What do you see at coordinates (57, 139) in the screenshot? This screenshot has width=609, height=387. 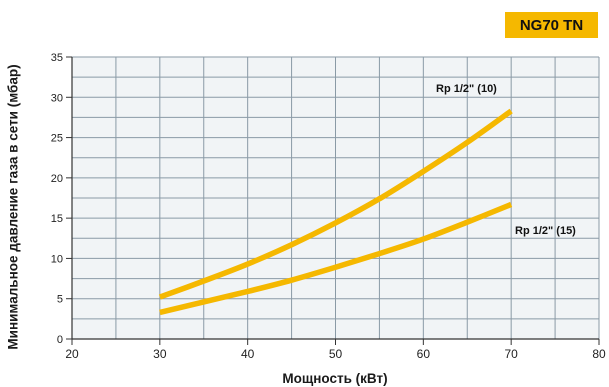 I see `y-tick-label: 25` at bounding box center [57, 139].